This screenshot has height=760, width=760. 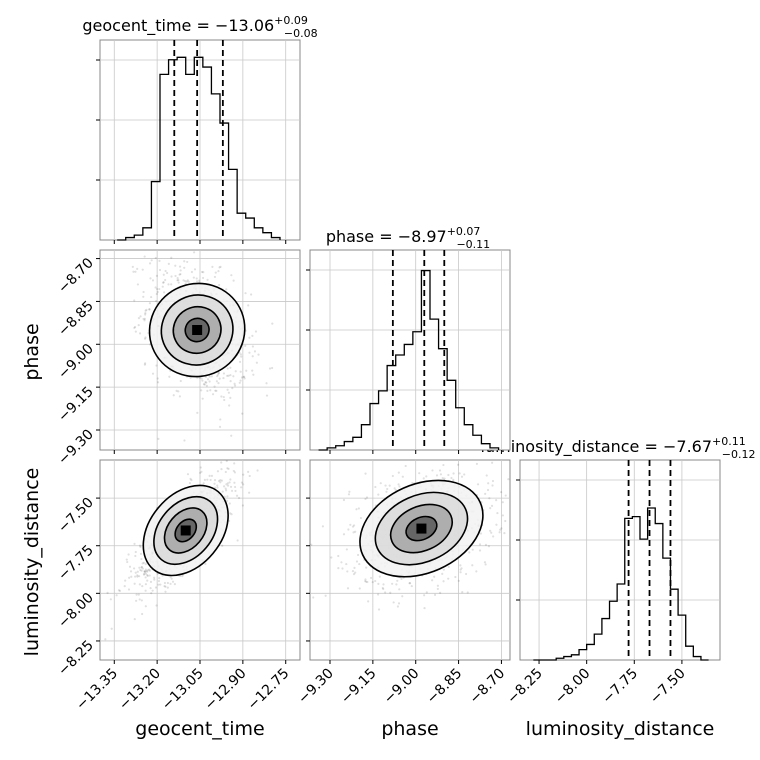 What do you see at coordinates (76, 319) in the screenshot?
I see `y-tick-label: −8.85` at bounding box center [76, 319].